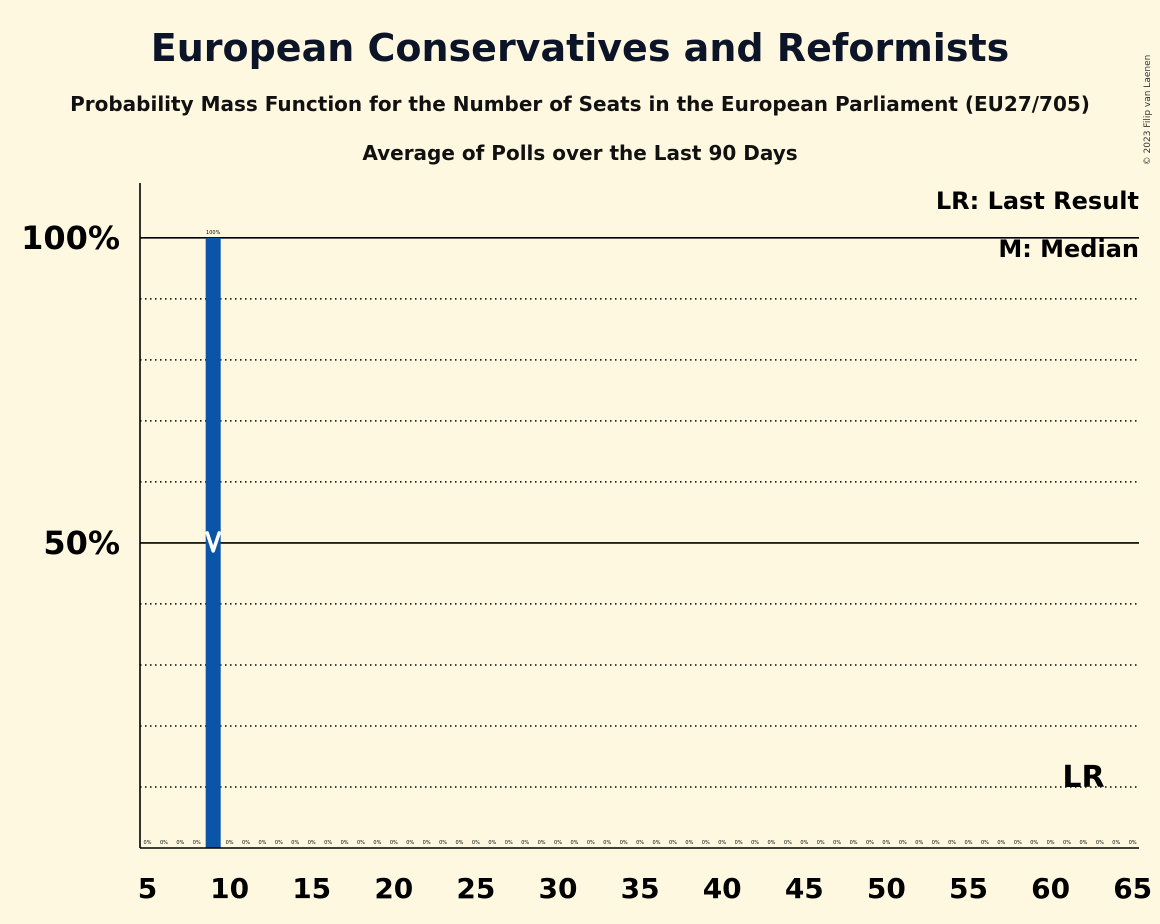  Describe the element at coordinates (312, 843) in the screenshot. I see `data-label-15: 0%` at that location.